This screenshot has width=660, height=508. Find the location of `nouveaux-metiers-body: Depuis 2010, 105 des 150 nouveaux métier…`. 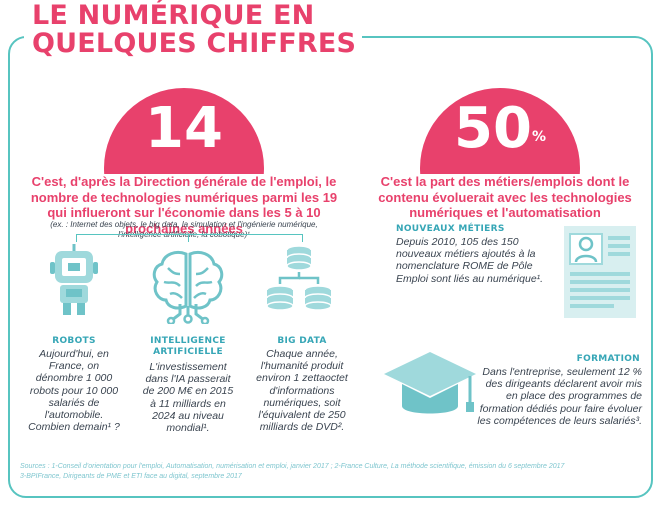

nouveaux-metiers-body: Depuis 2010, 105 des 150 nouveaux métier… is located at coordinates (470, 260).